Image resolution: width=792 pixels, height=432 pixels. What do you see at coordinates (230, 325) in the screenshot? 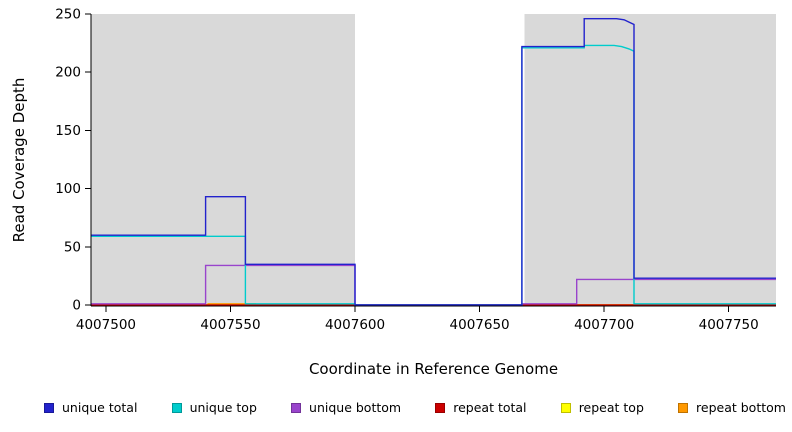
I see `x-tick-label: 4007550` at bounding box center [230, 325].